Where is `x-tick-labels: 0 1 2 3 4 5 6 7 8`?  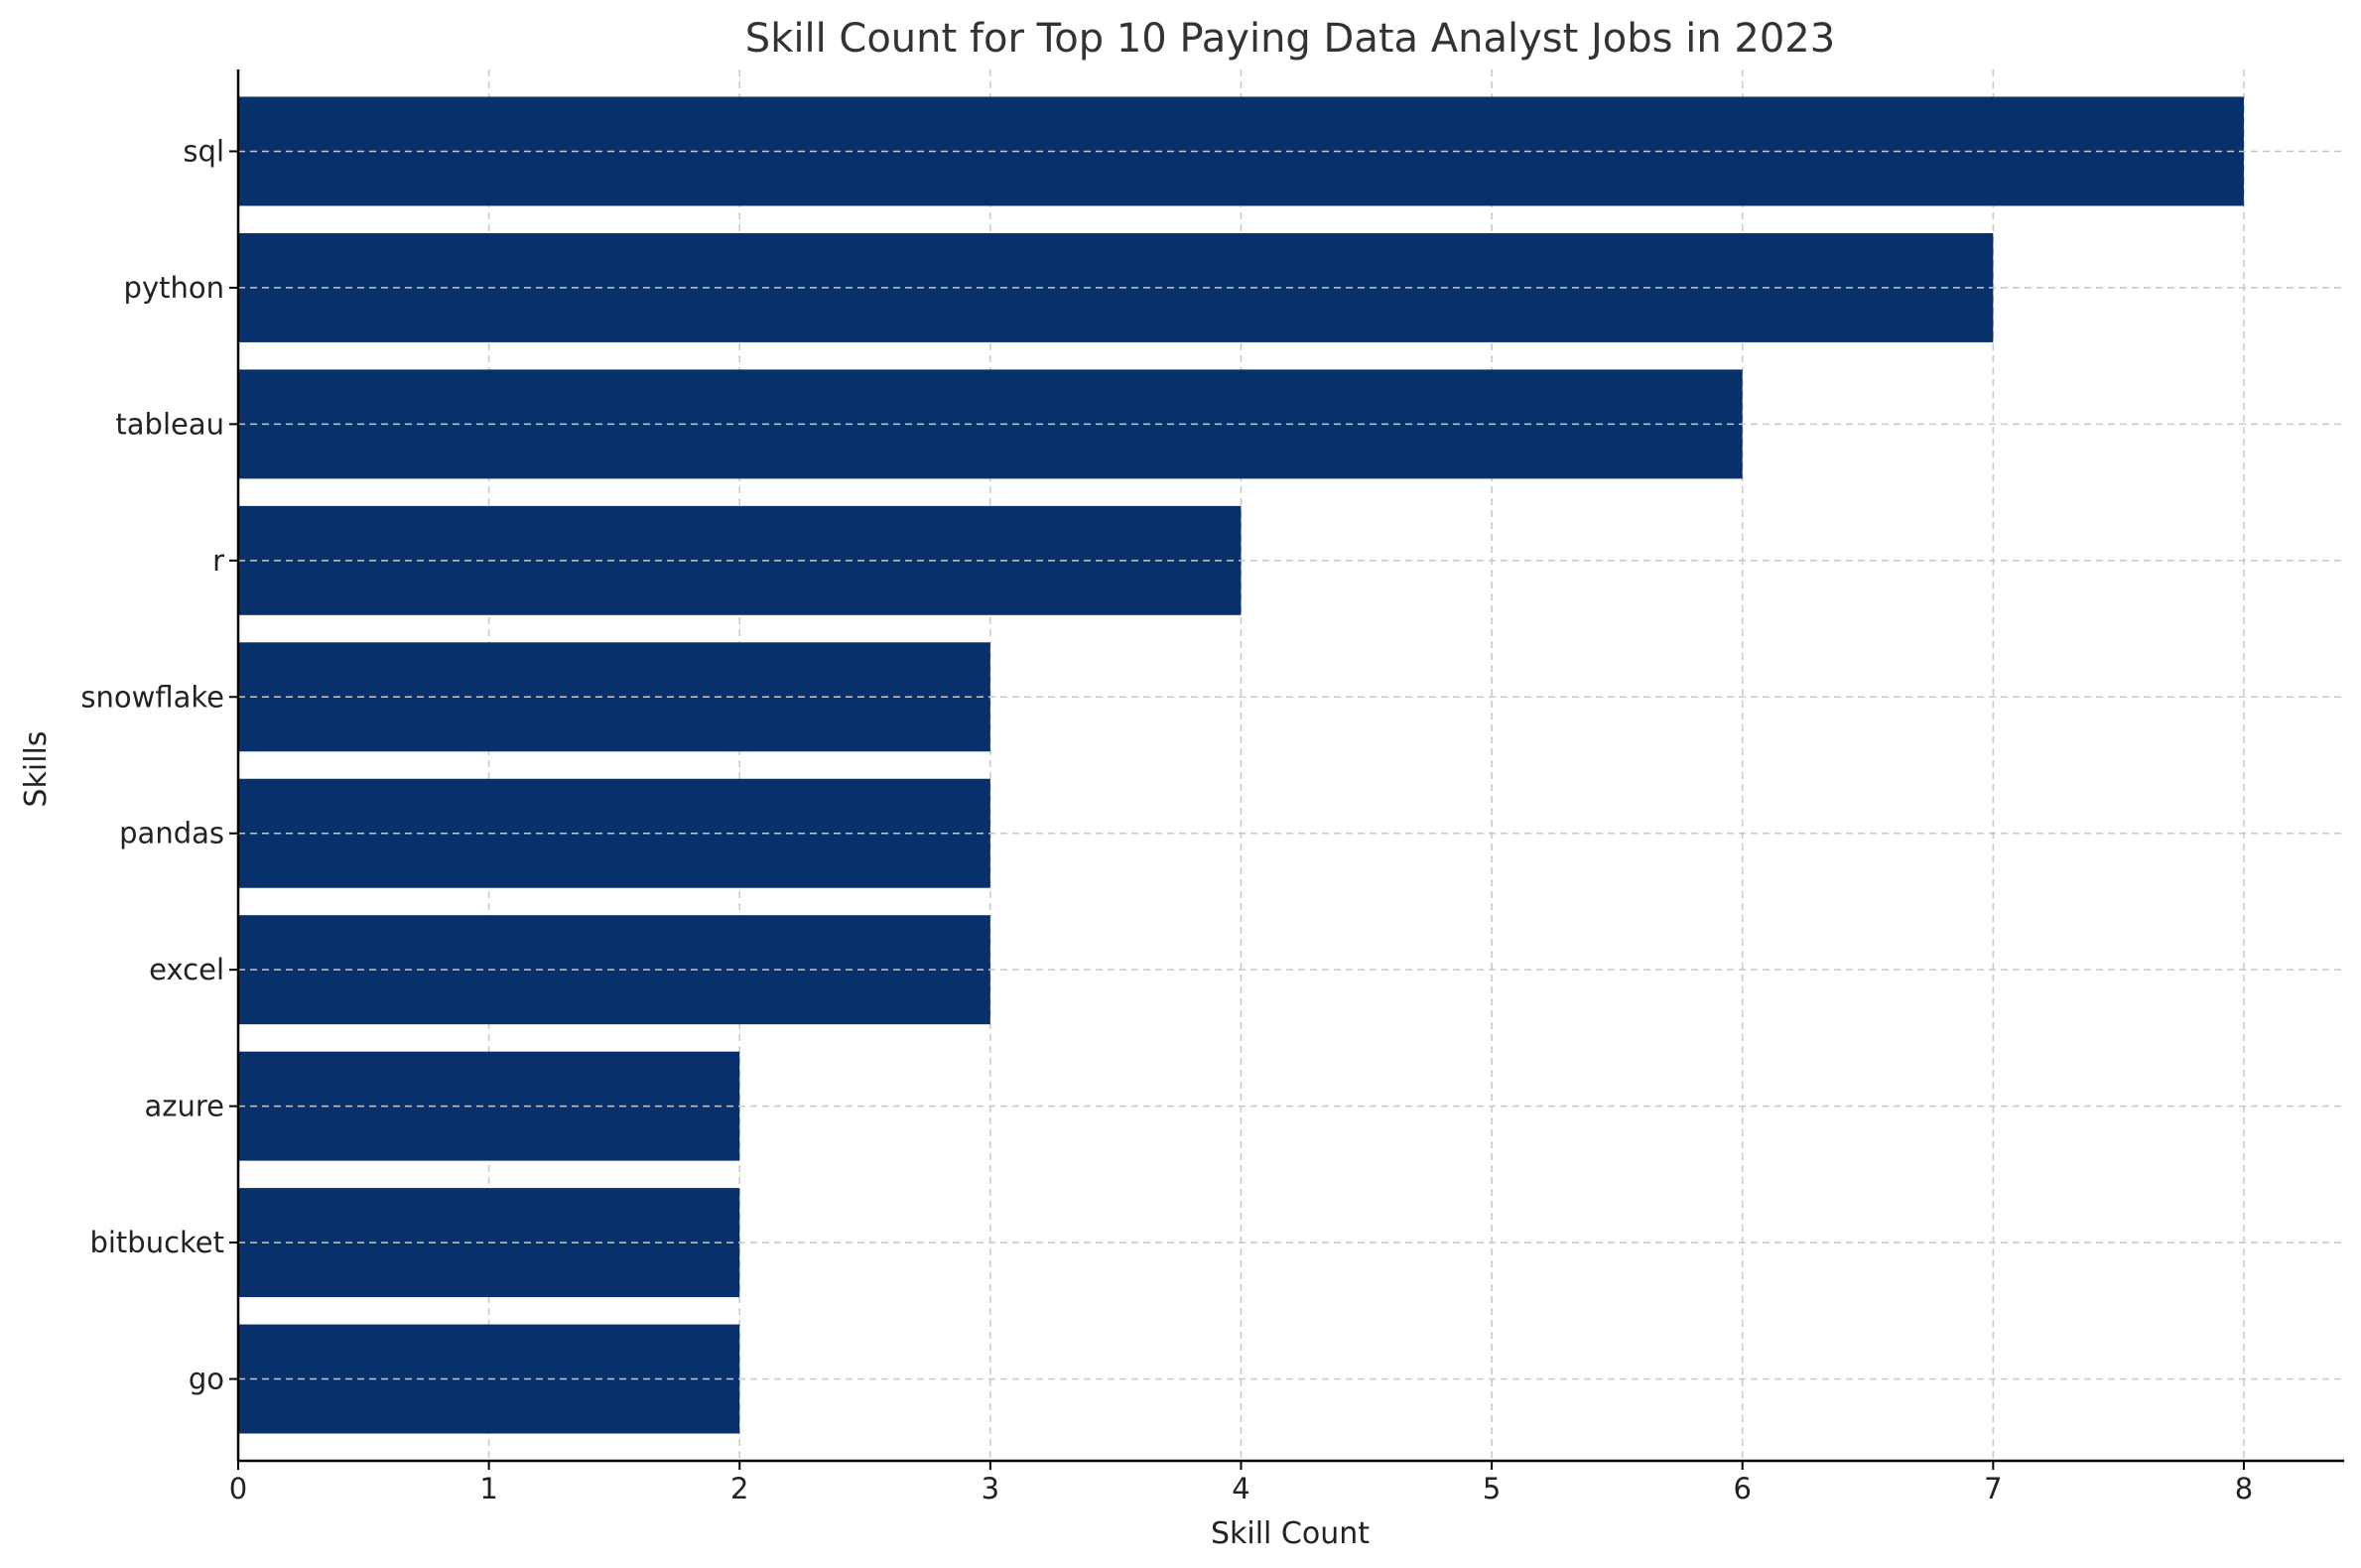
x-tick-labels: 0 1 2 3 4 5 6 7 8 is located at coordinates (1241, 1483).